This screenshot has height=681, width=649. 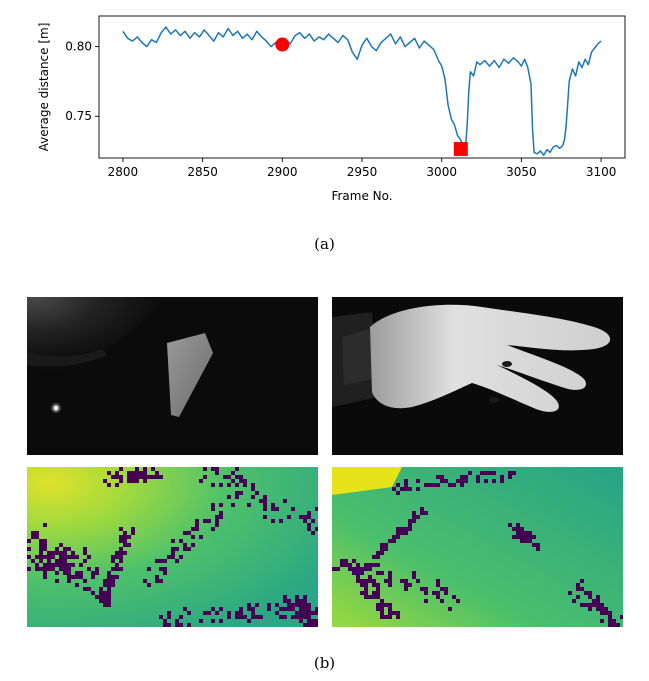 I want to click on caption-b: (b), so click(x=324, y=663).